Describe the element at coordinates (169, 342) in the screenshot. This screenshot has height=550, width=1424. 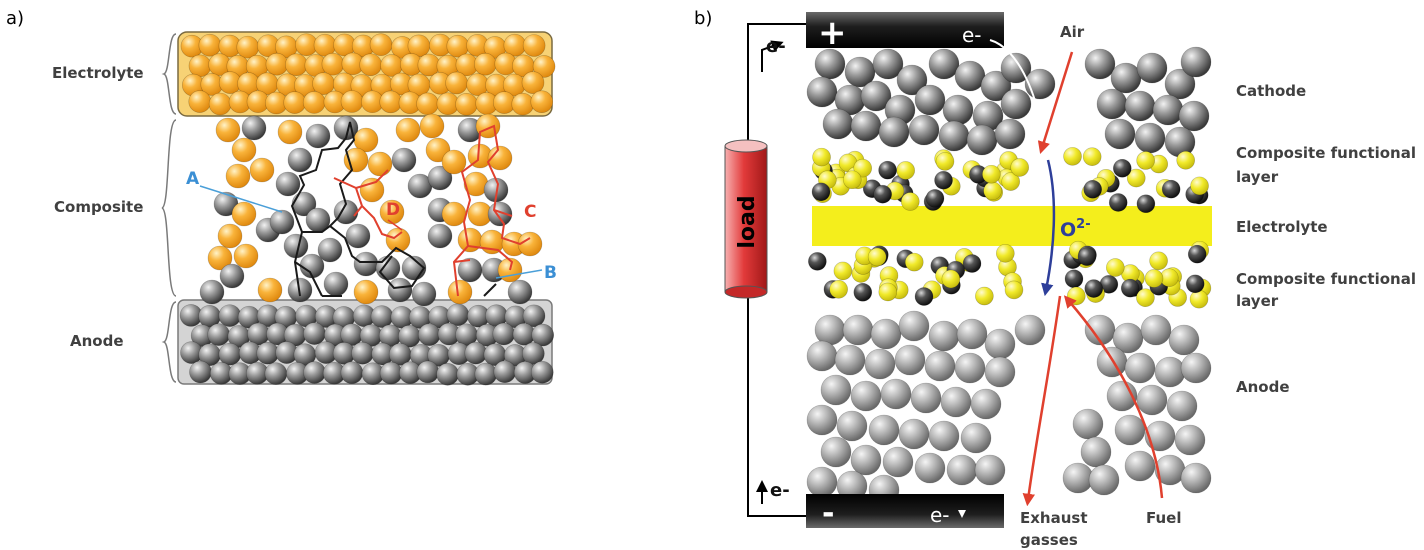
I see `anode-brace` at that location.